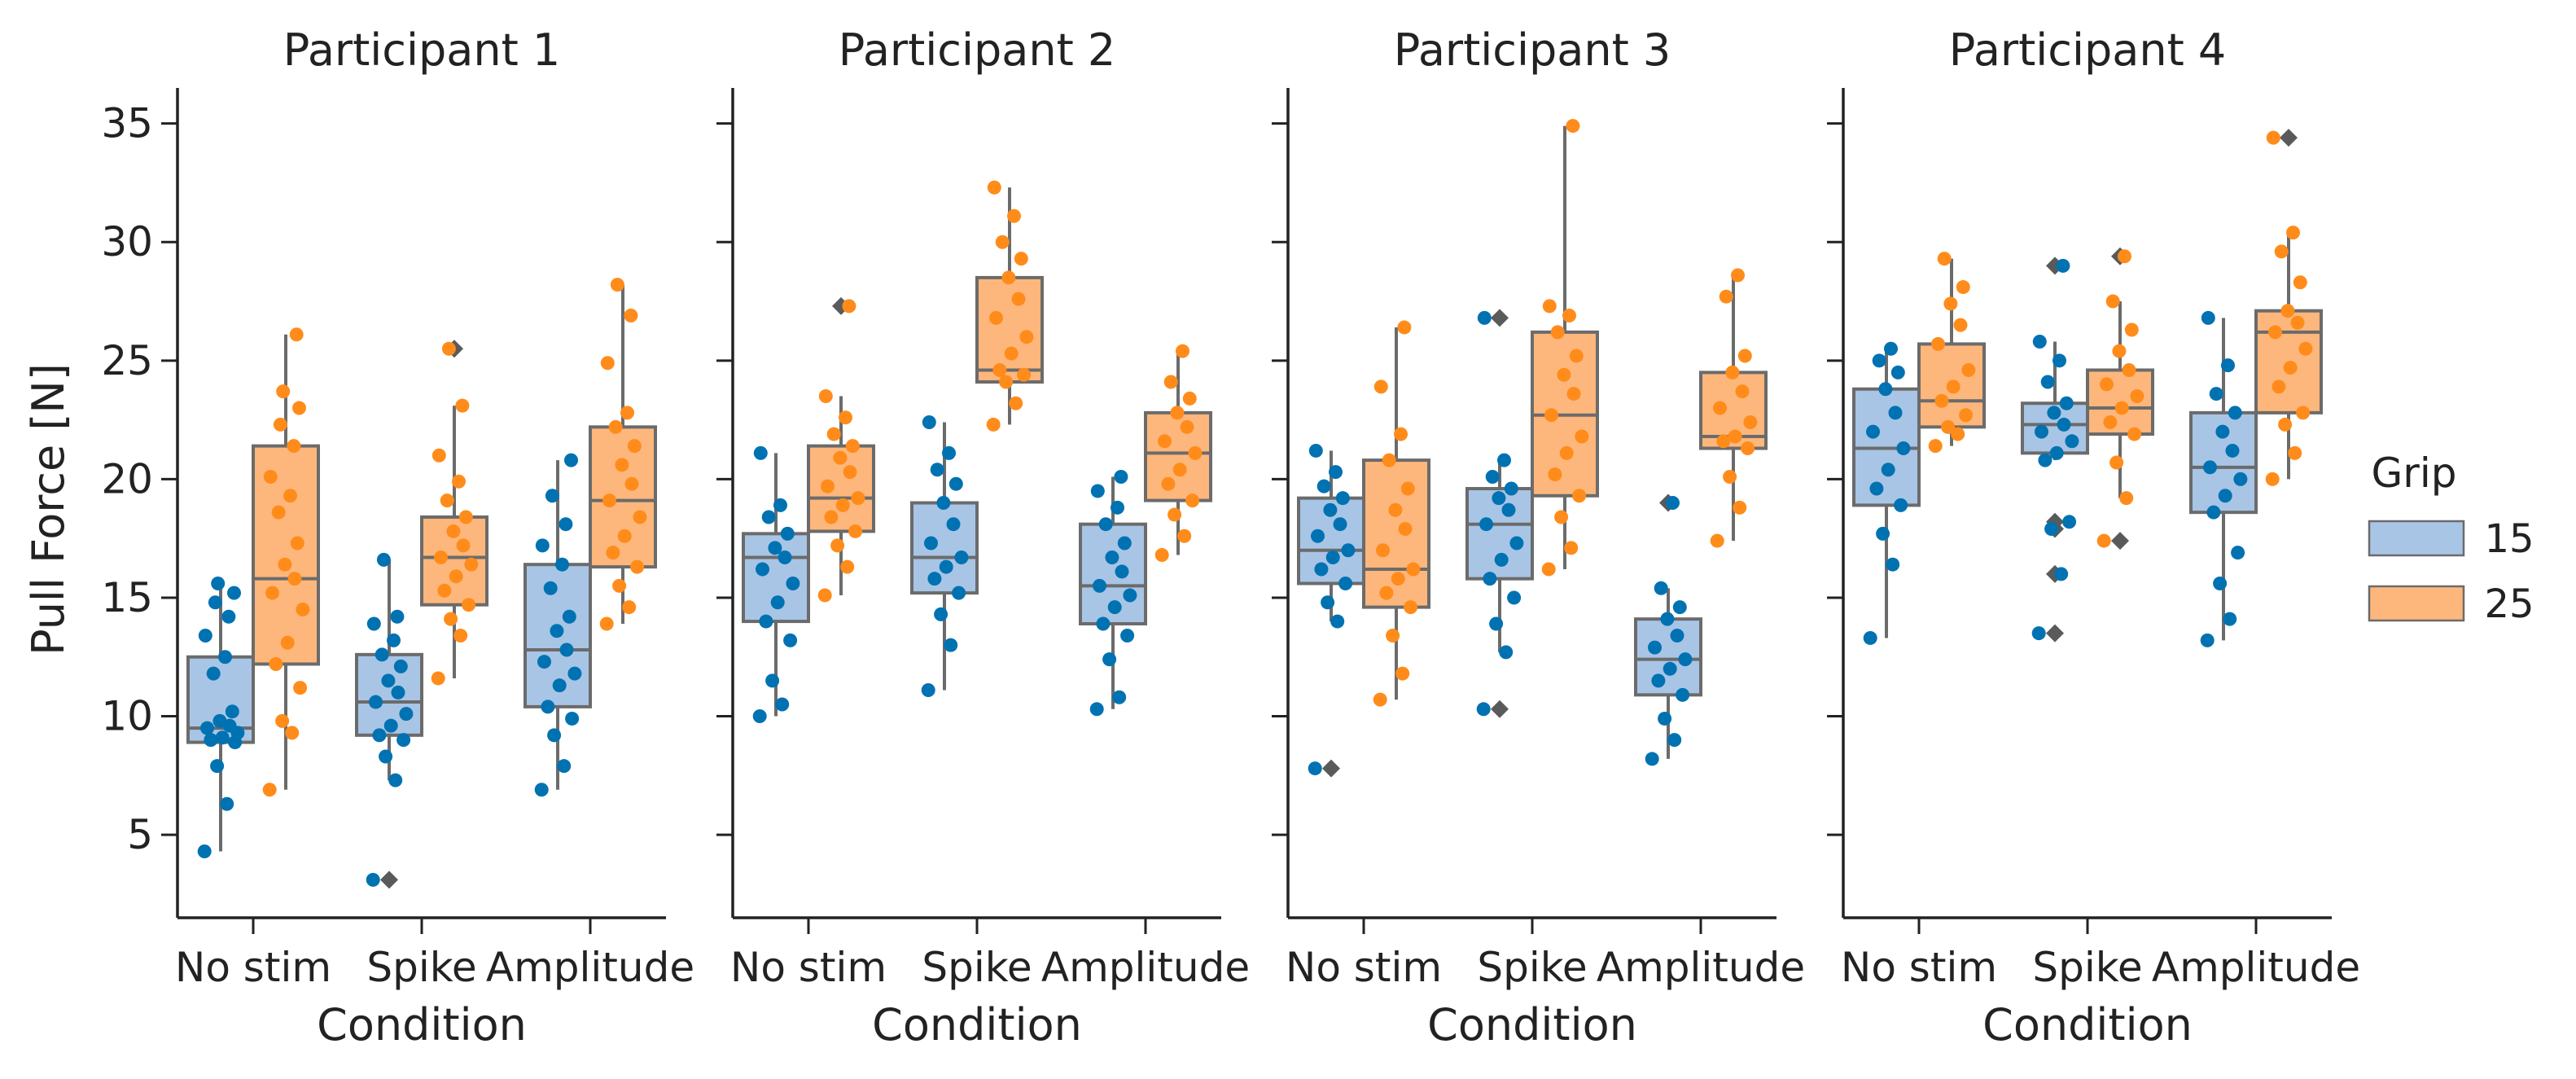  I want to click on x-tick-label: Spike, so click(2087, 967).